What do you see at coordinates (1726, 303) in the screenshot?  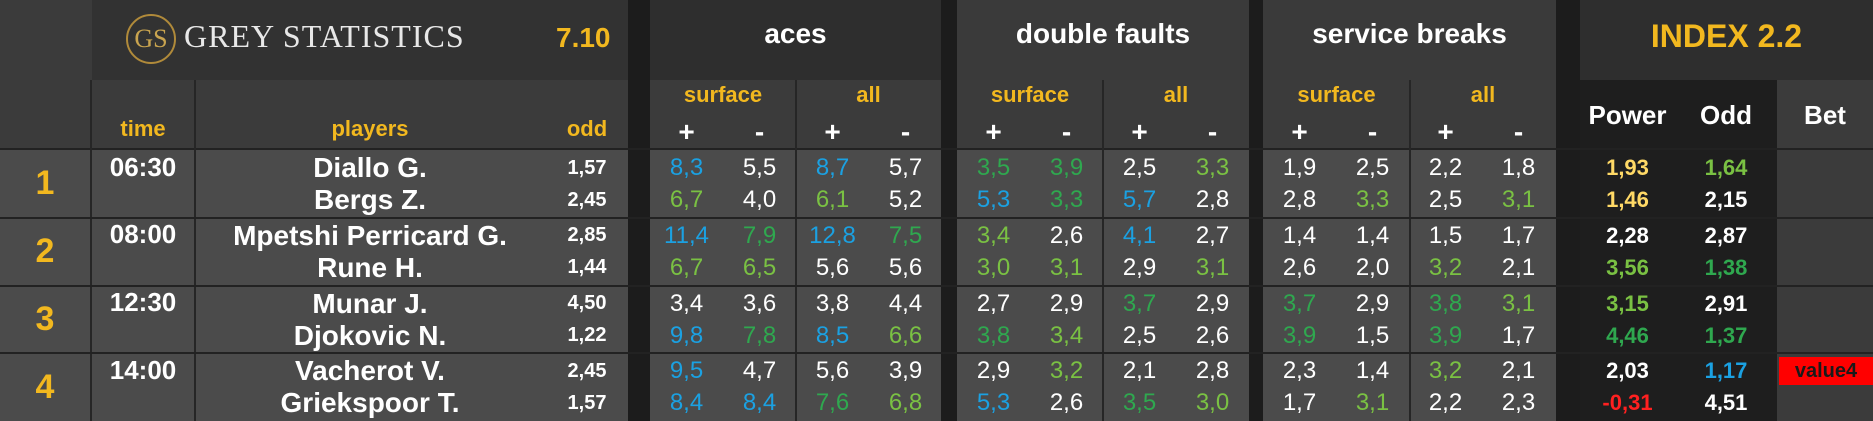 I see `index-odd-value: 2,91` at bounding box center [1726, 303].